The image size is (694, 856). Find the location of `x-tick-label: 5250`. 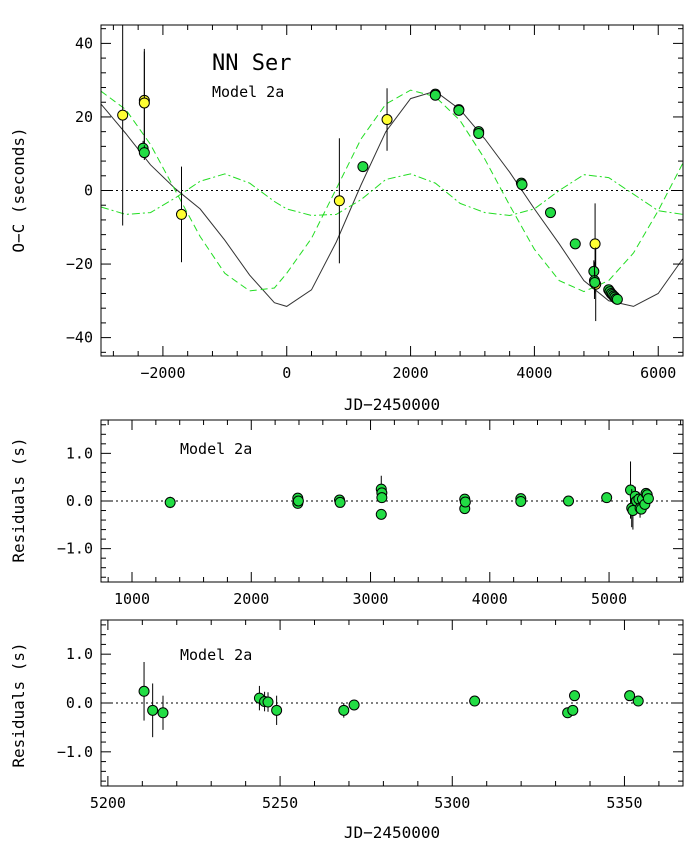

x-tick-label: 5250 is located at coordinates (280, 803).